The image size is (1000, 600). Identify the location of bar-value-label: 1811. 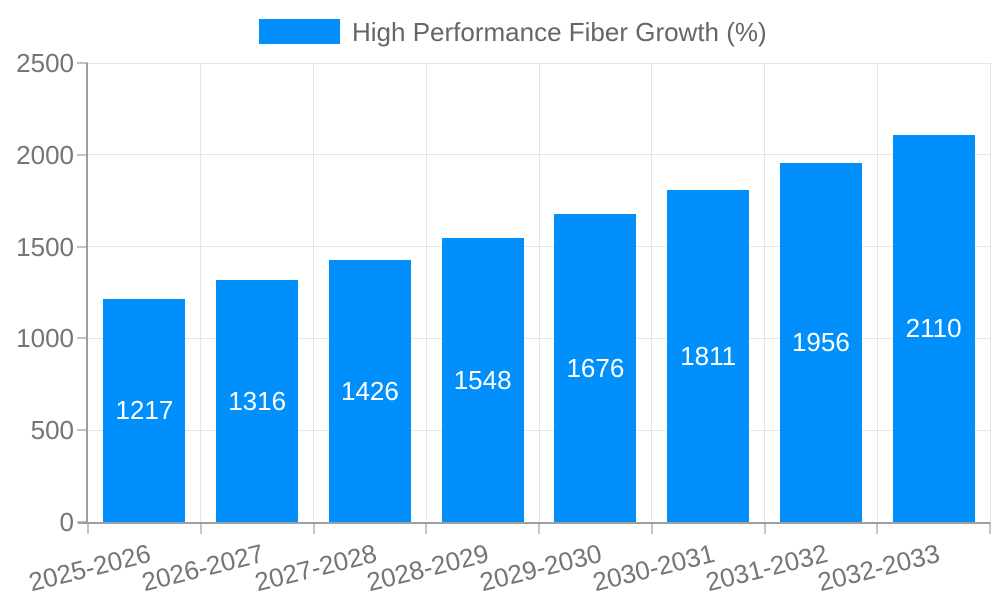
(708, 355).